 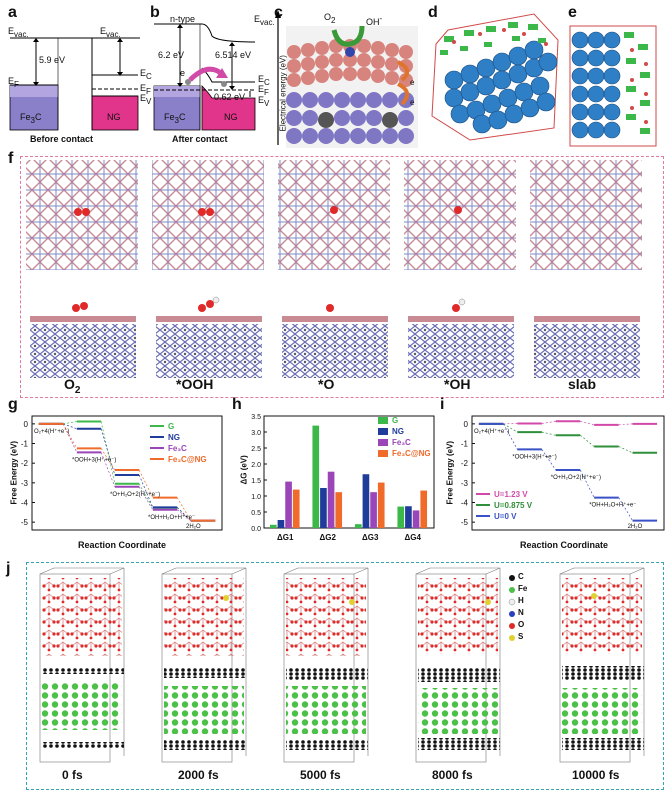 I want to click on legend-fe: Fe, so click(x=523, y=588).